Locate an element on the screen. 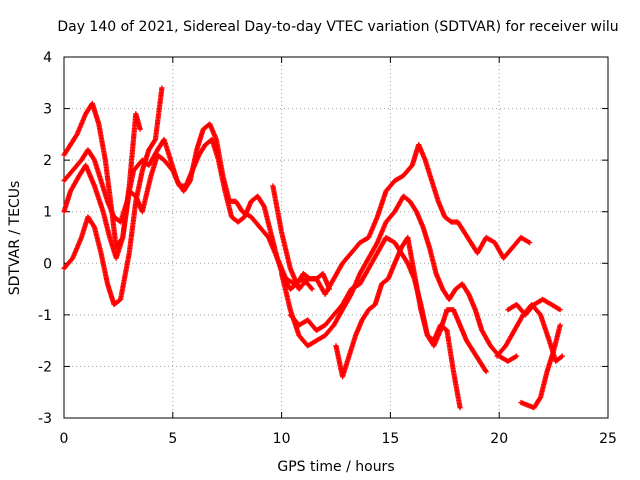  x-tick-label: 0 is located at coordinates (64, 439).